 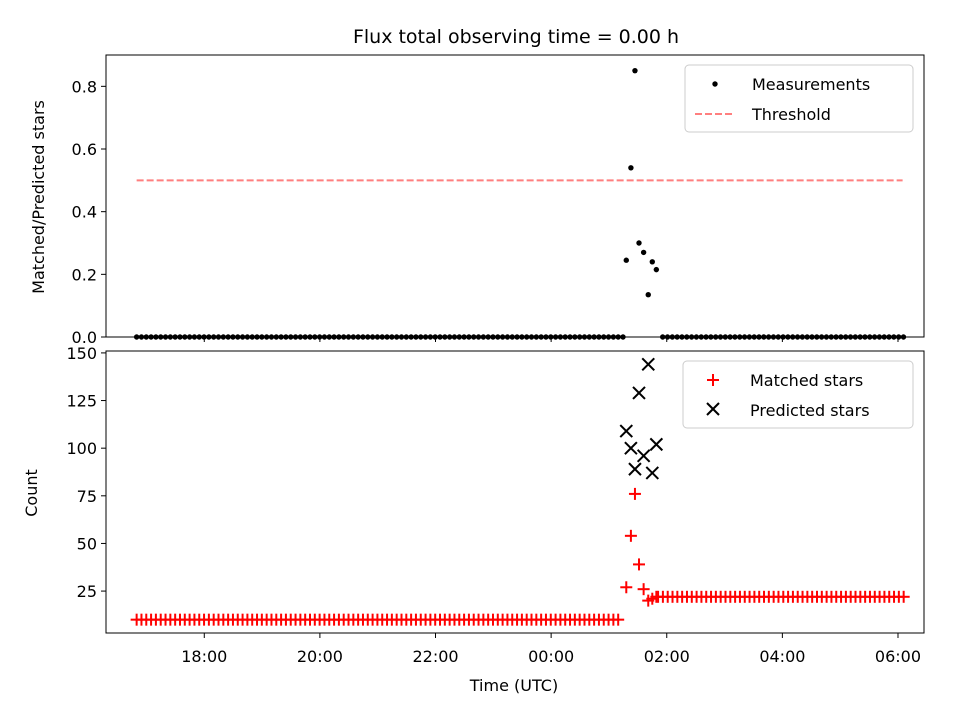 I want to click on bottom-y-ticks: 25 50 75 100 125 150, so click(x=86, y=472).